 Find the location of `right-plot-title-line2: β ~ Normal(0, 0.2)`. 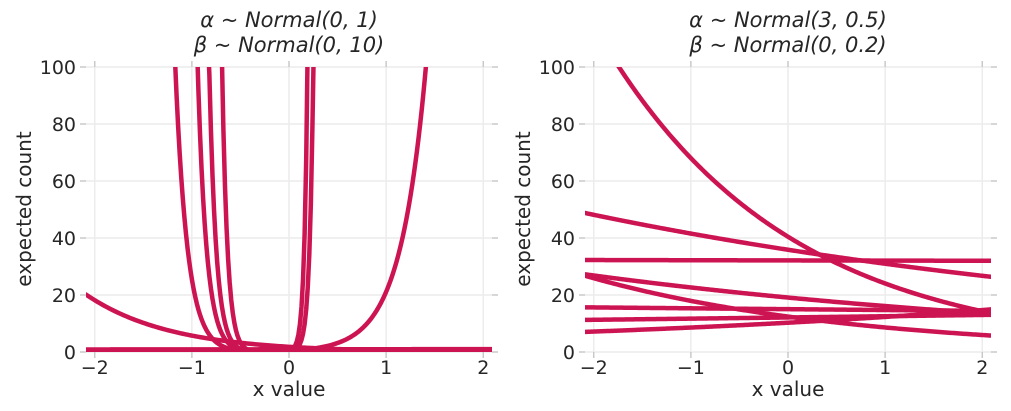

right-plot-title-line2: β ~ Normal(0, 0.2) is located at coordinates (788, 45).